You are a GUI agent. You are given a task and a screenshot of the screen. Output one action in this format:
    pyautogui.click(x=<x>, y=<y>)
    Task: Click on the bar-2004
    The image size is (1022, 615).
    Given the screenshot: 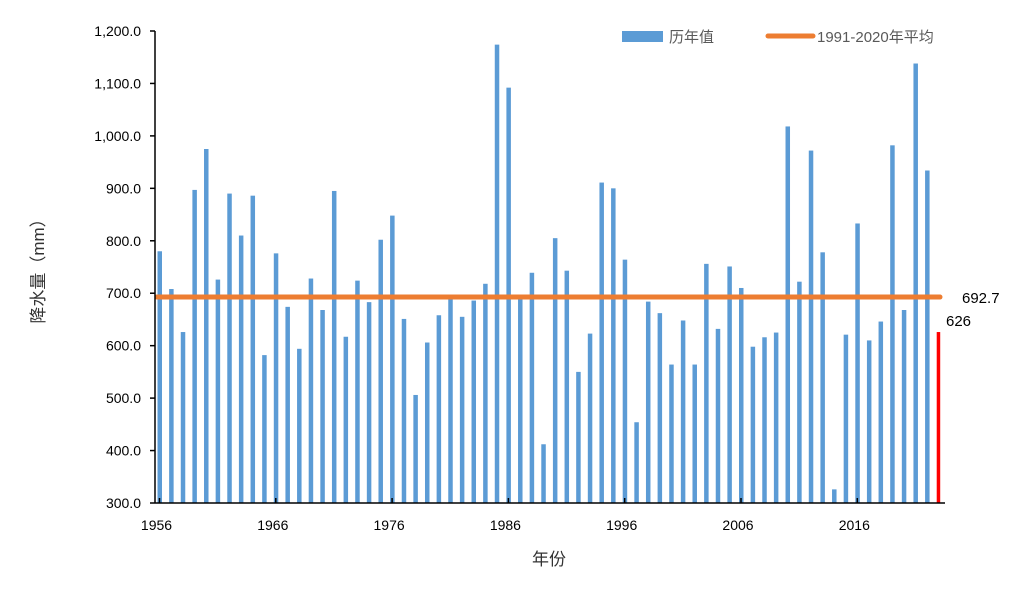 What is the action you would take?
    pyautogui.click(x=718, y=415)
    